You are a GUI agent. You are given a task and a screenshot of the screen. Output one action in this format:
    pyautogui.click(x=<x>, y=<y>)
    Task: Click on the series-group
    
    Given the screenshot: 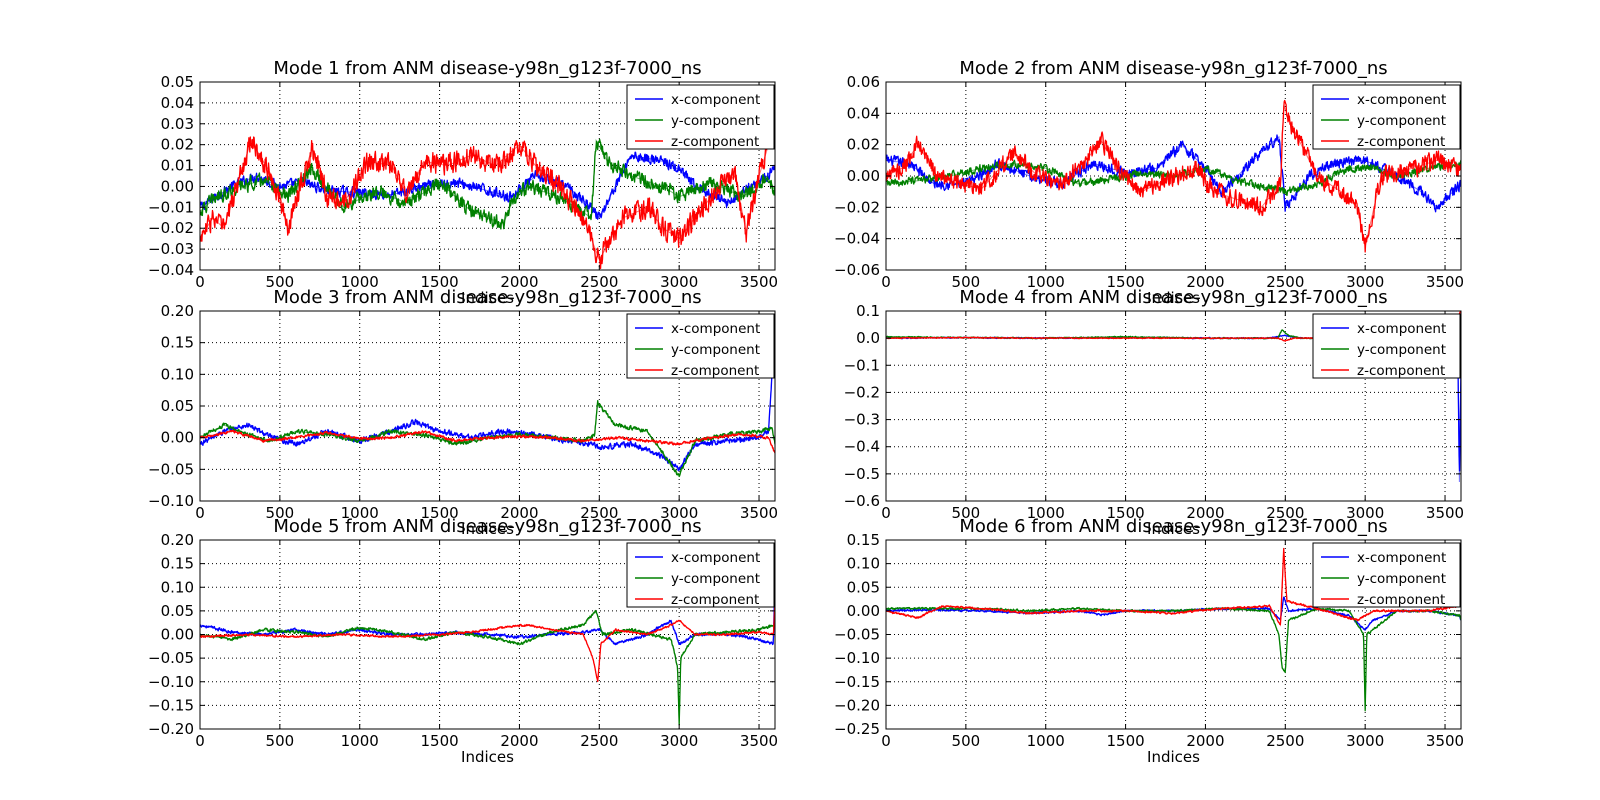 What is the action you would take?
    pyautogui.click(x=487, y=409)
    